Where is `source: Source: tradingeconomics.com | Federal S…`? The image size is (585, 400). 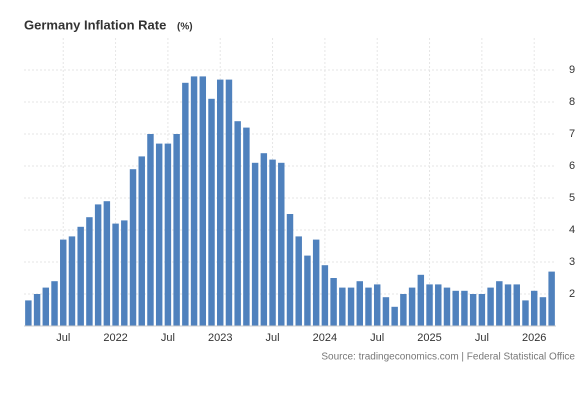 source: Source: tradingeconomics.com | Federal S… is located at coordinates (448, 357).